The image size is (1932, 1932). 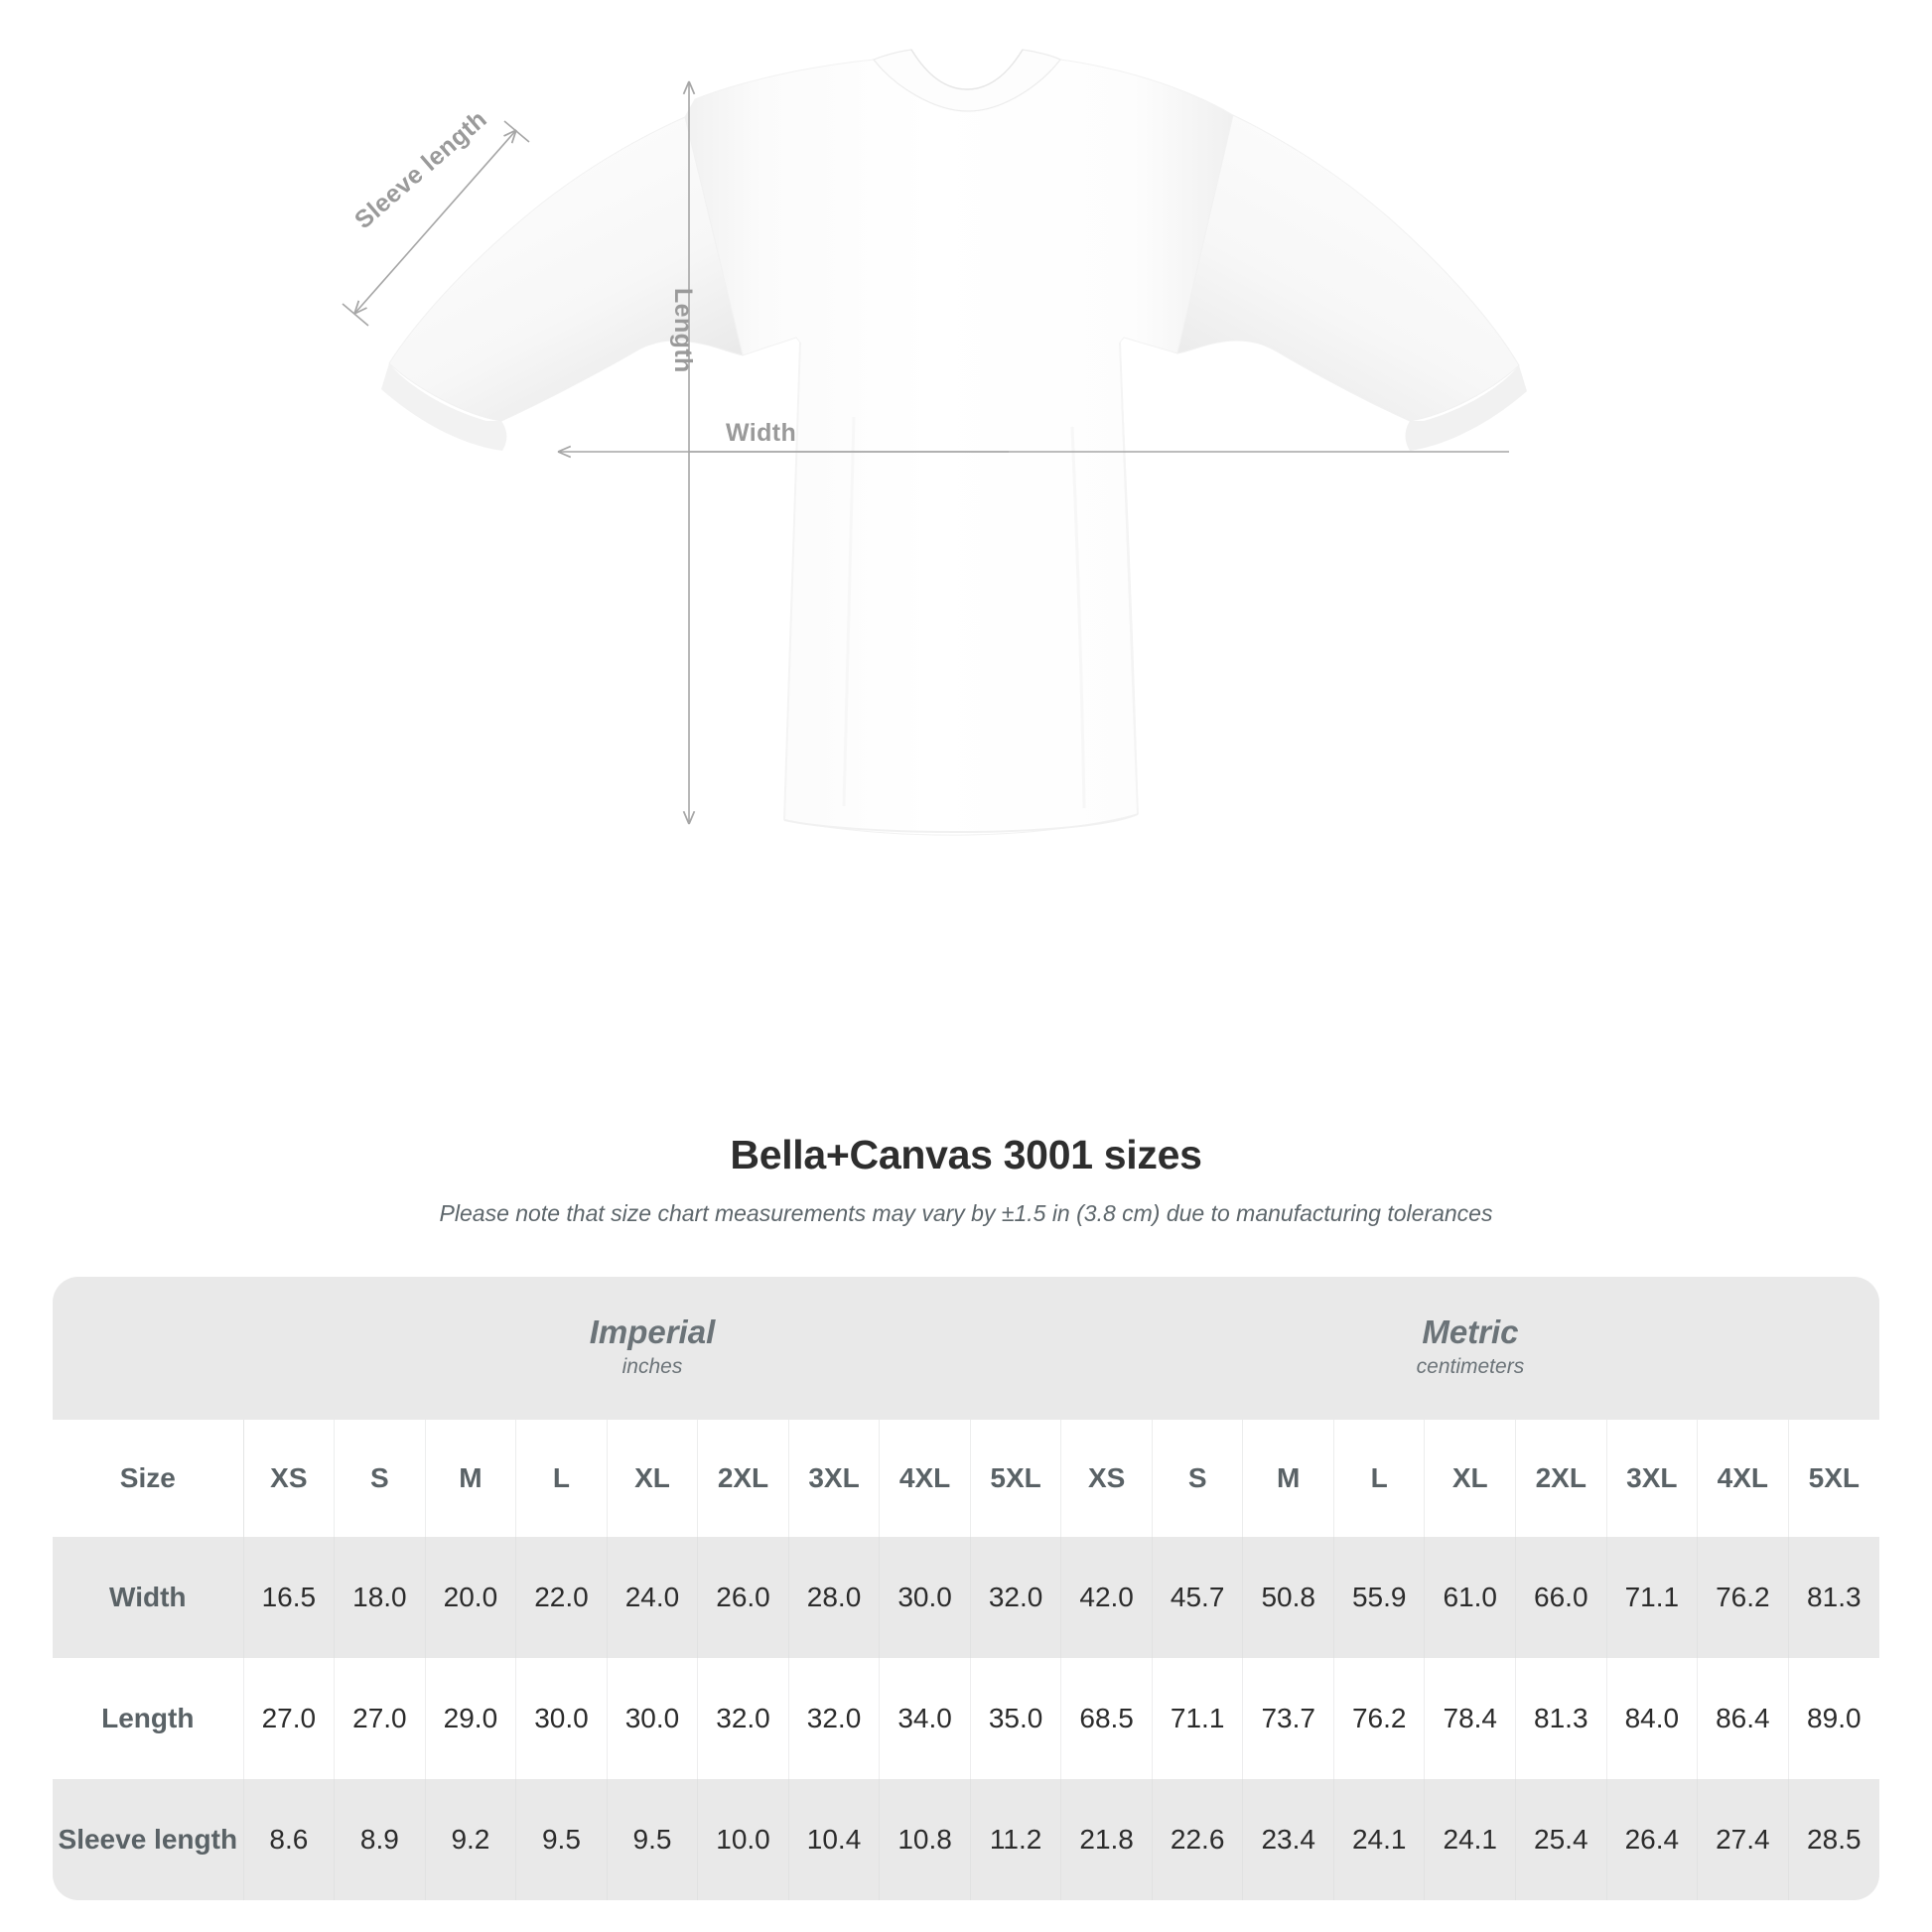 I want to click on measurement-cell: 18.0, so click(x=380, y=1597).